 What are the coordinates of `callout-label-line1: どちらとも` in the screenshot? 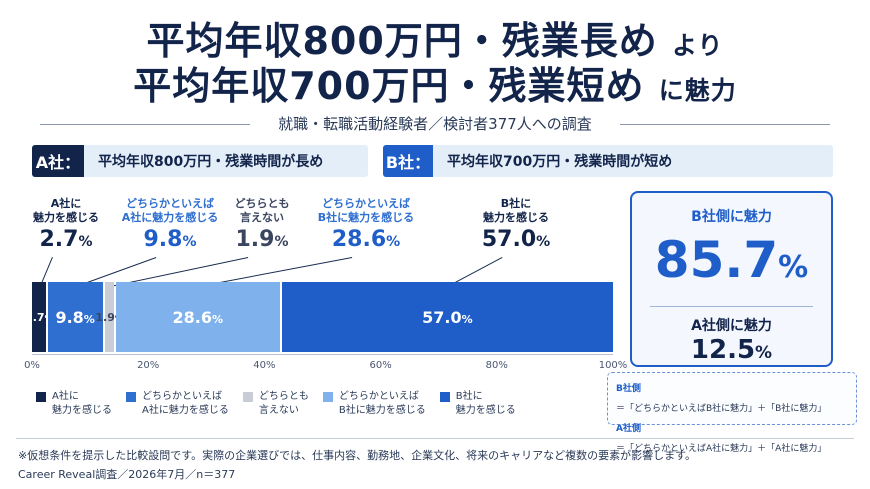 It's located at (262, 203).